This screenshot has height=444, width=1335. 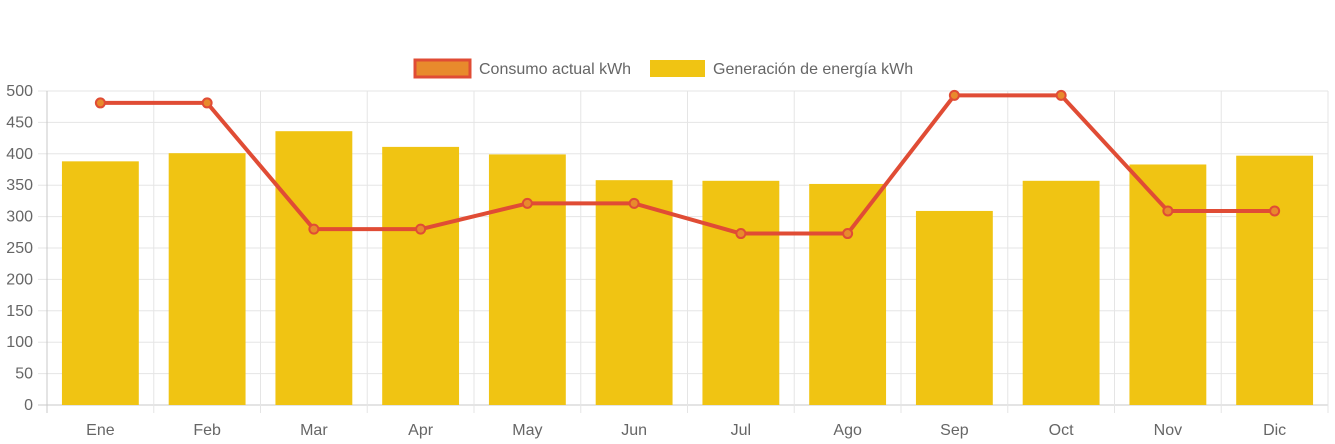 What do you see at coordinates (741, 430) in the screenshot?
I see `x-tick-label: Jul` at bounding box center [741, 430].